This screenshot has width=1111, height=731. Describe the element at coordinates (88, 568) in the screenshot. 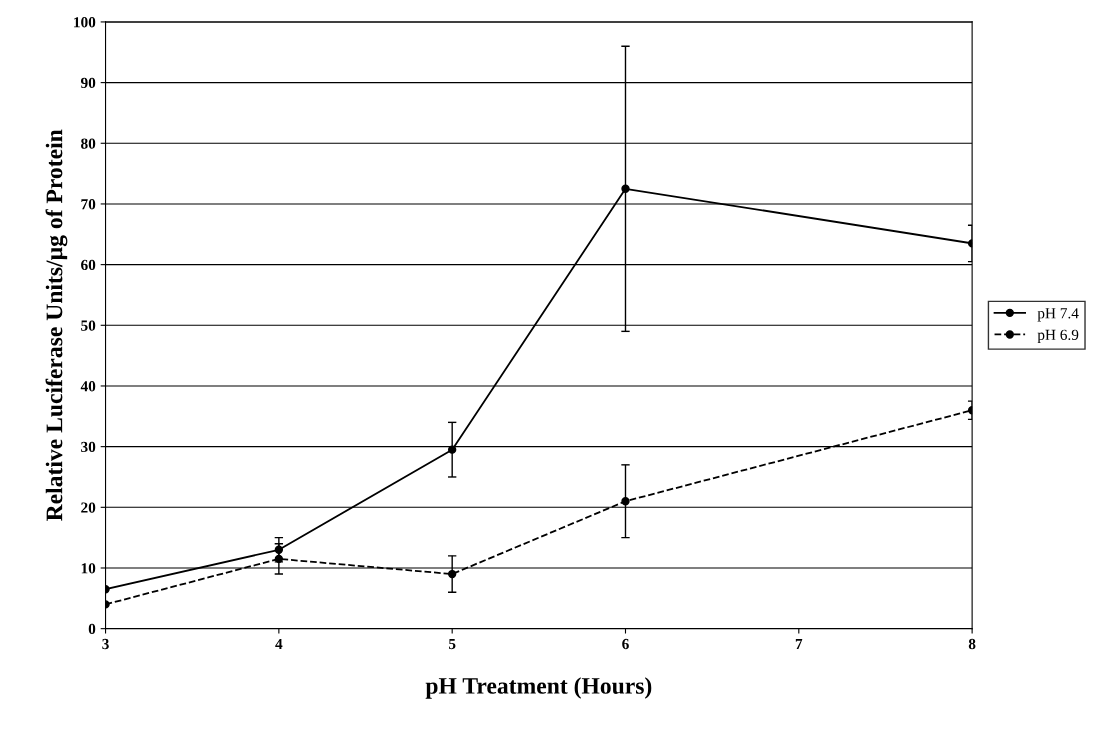

I see `y-tick-label: 10` at that location.